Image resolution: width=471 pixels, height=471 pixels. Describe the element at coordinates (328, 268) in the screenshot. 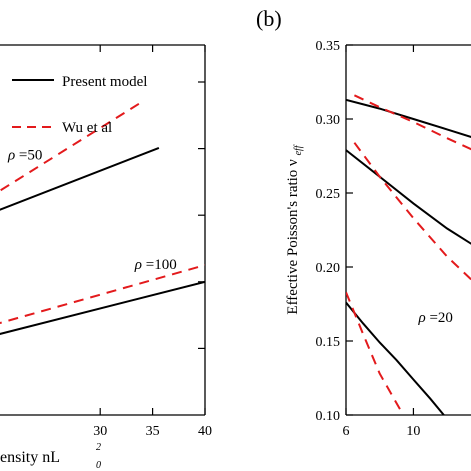

I see `right-y-tick-label: 0.20` at that location.